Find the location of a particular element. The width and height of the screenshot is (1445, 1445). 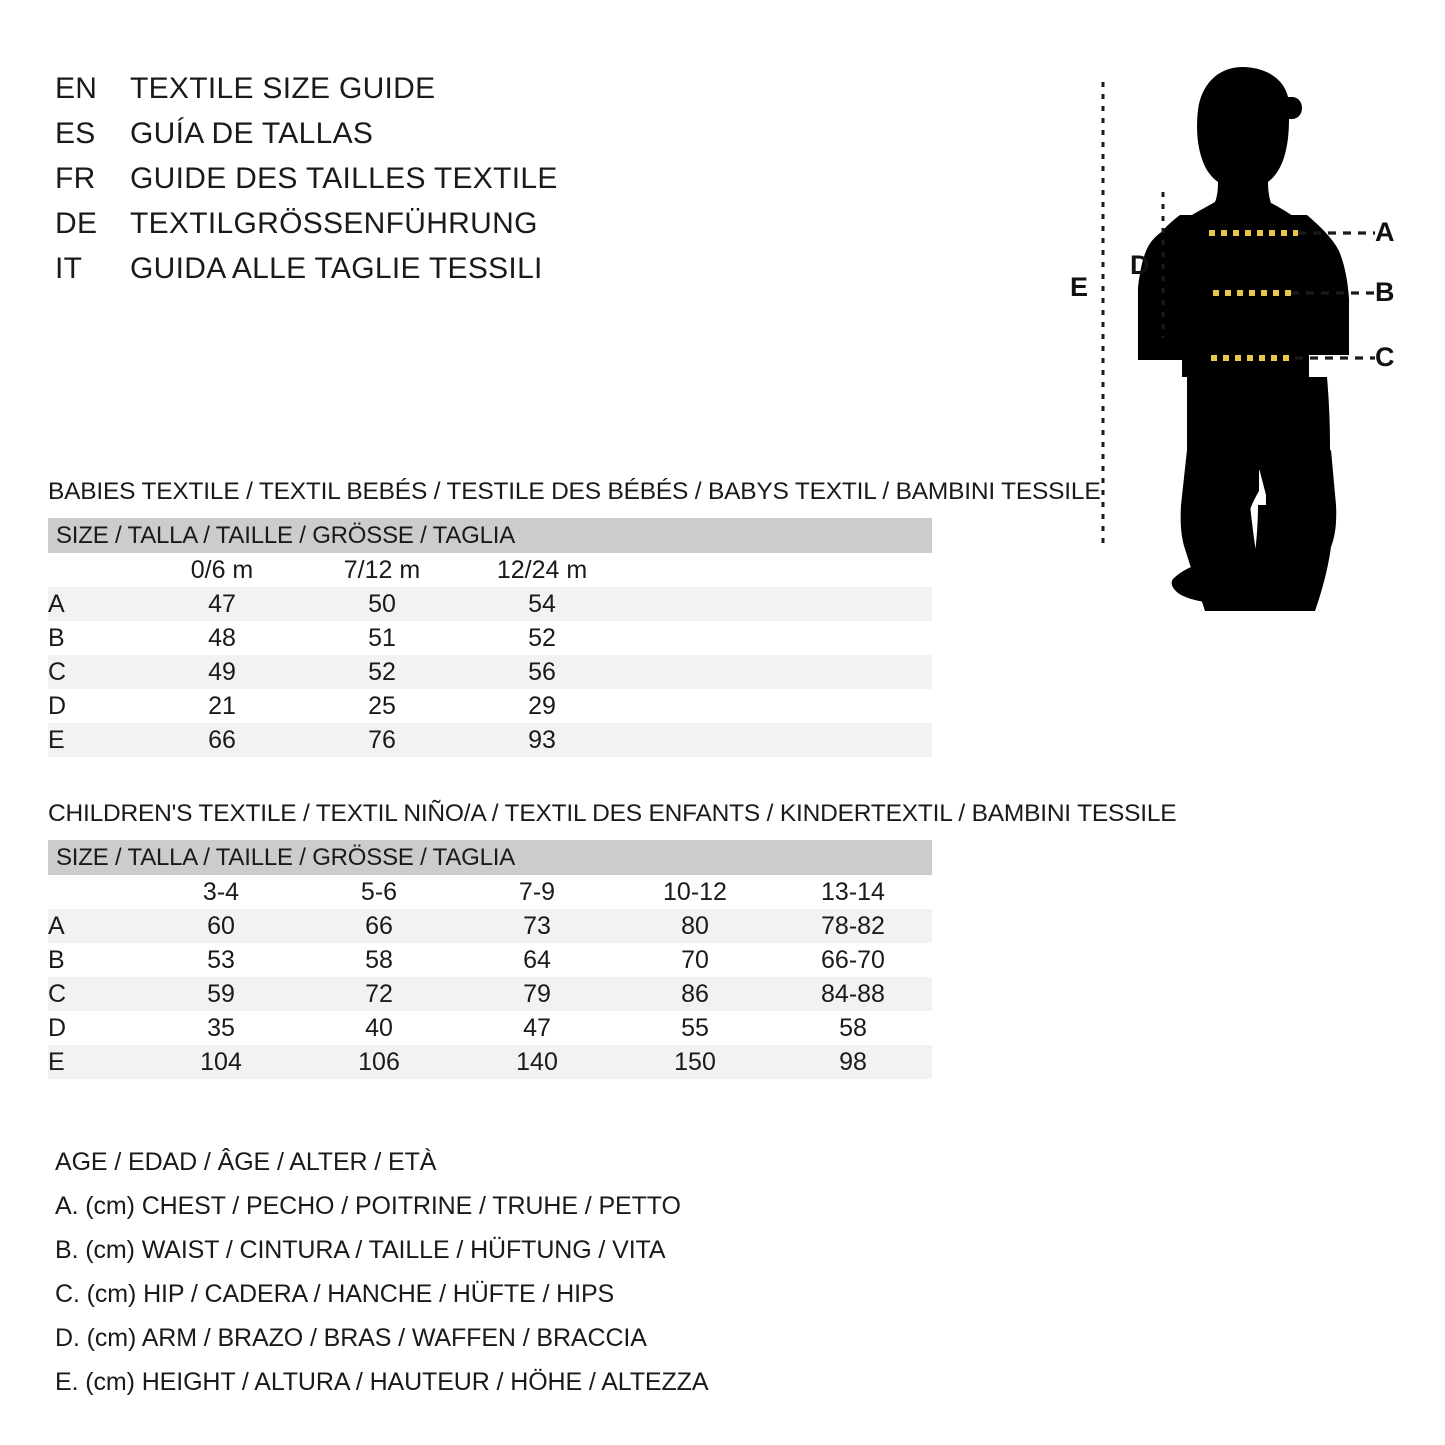

children-cell-b-2: 64 is located at coordinates (537, 959).